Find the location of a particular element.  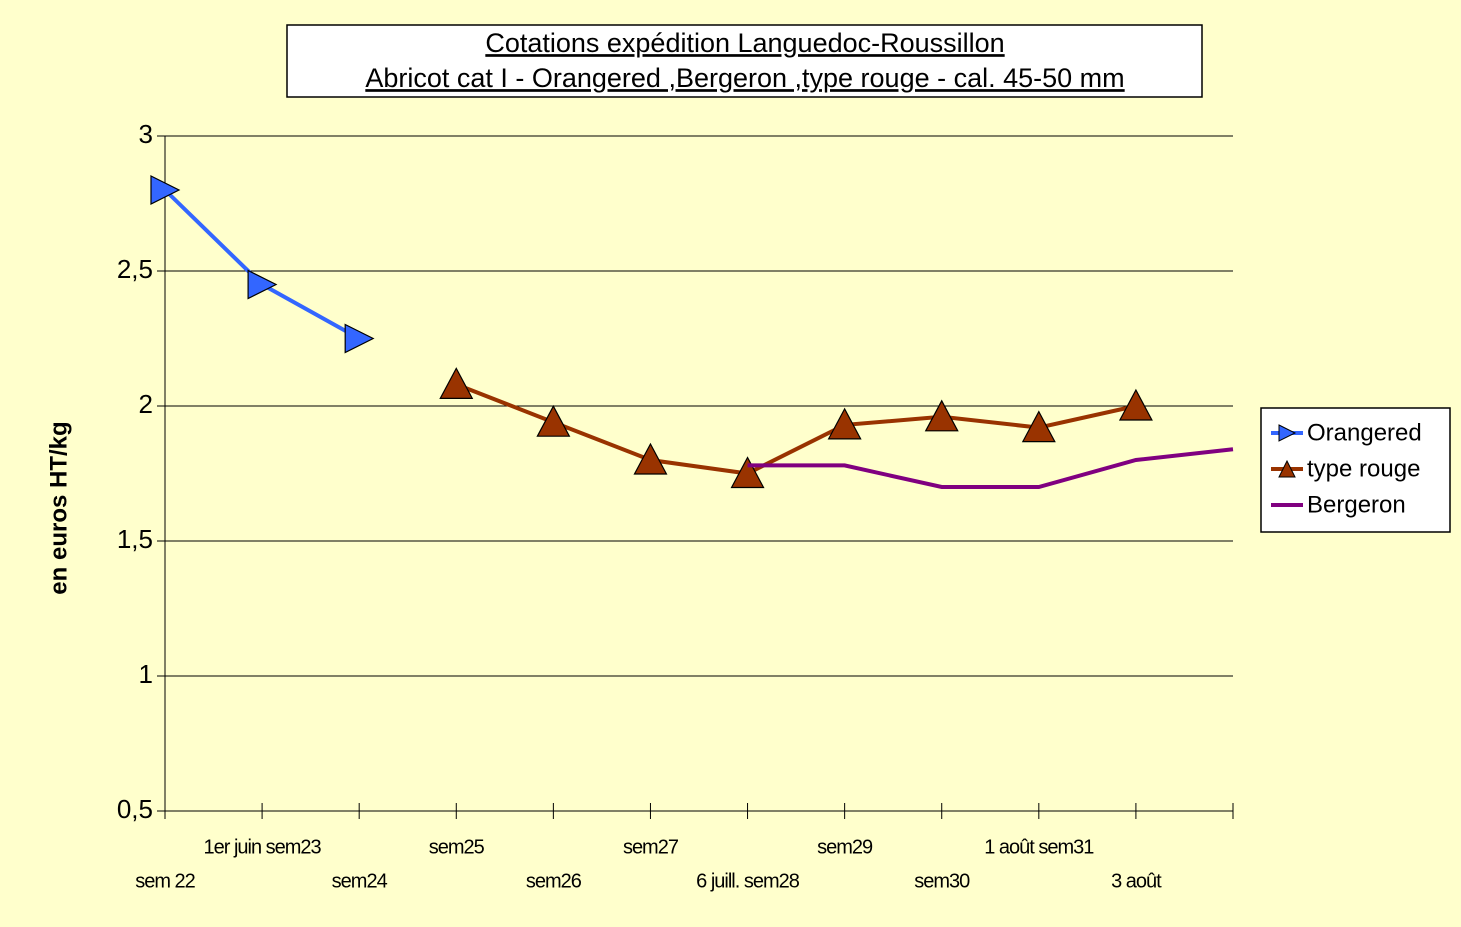

legend-label: type rouge is located at coordinates (1363, 468).